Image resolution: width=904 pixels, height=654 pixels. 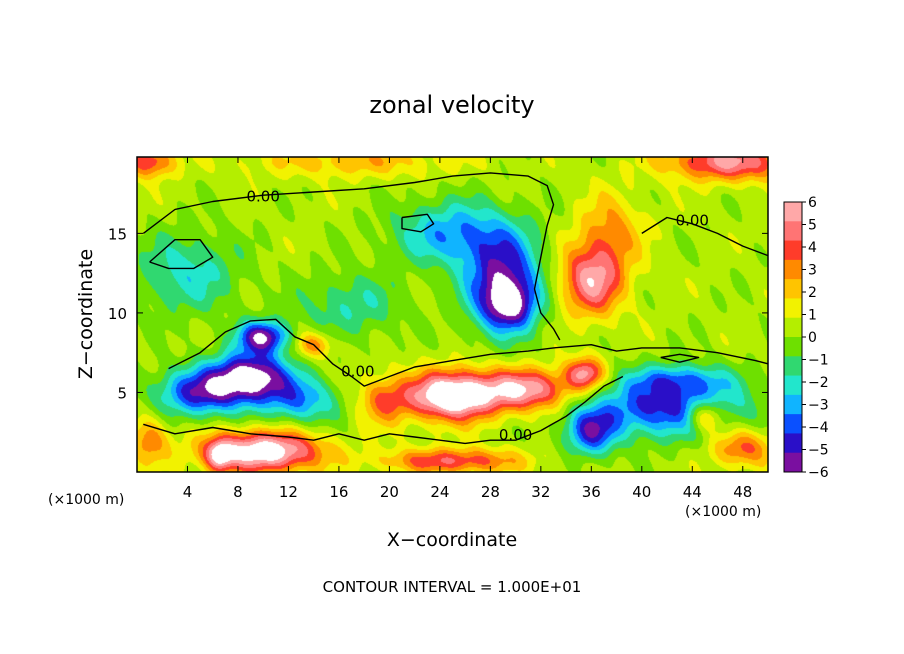 What do you see at coordinates (818, 428) in the screenshot?
I see `colorbar-tick-label: −4` at bounding box center [818, 428].